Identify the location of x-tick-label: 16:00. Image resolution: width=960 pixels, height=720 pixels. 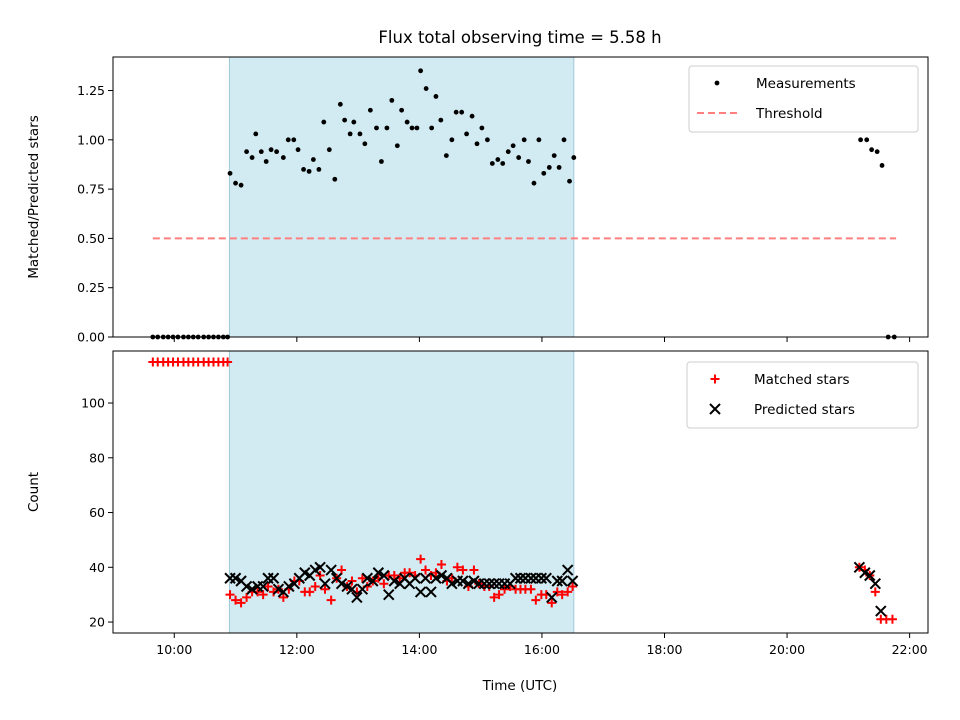
(542, 649).